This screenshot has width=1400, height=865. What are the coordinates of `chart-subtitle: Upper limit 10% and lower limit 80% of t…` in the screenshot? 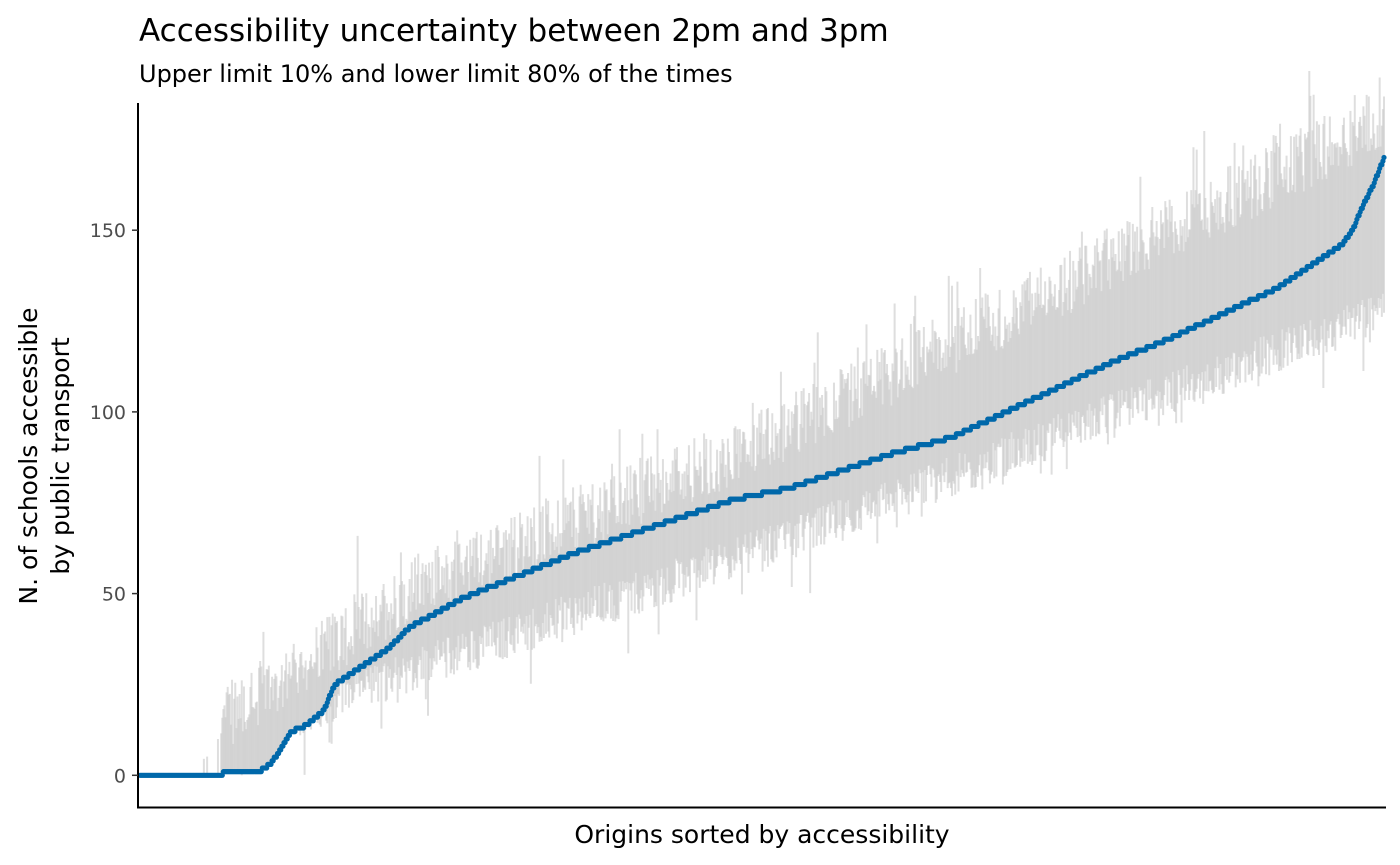 It's located at (436, 74).